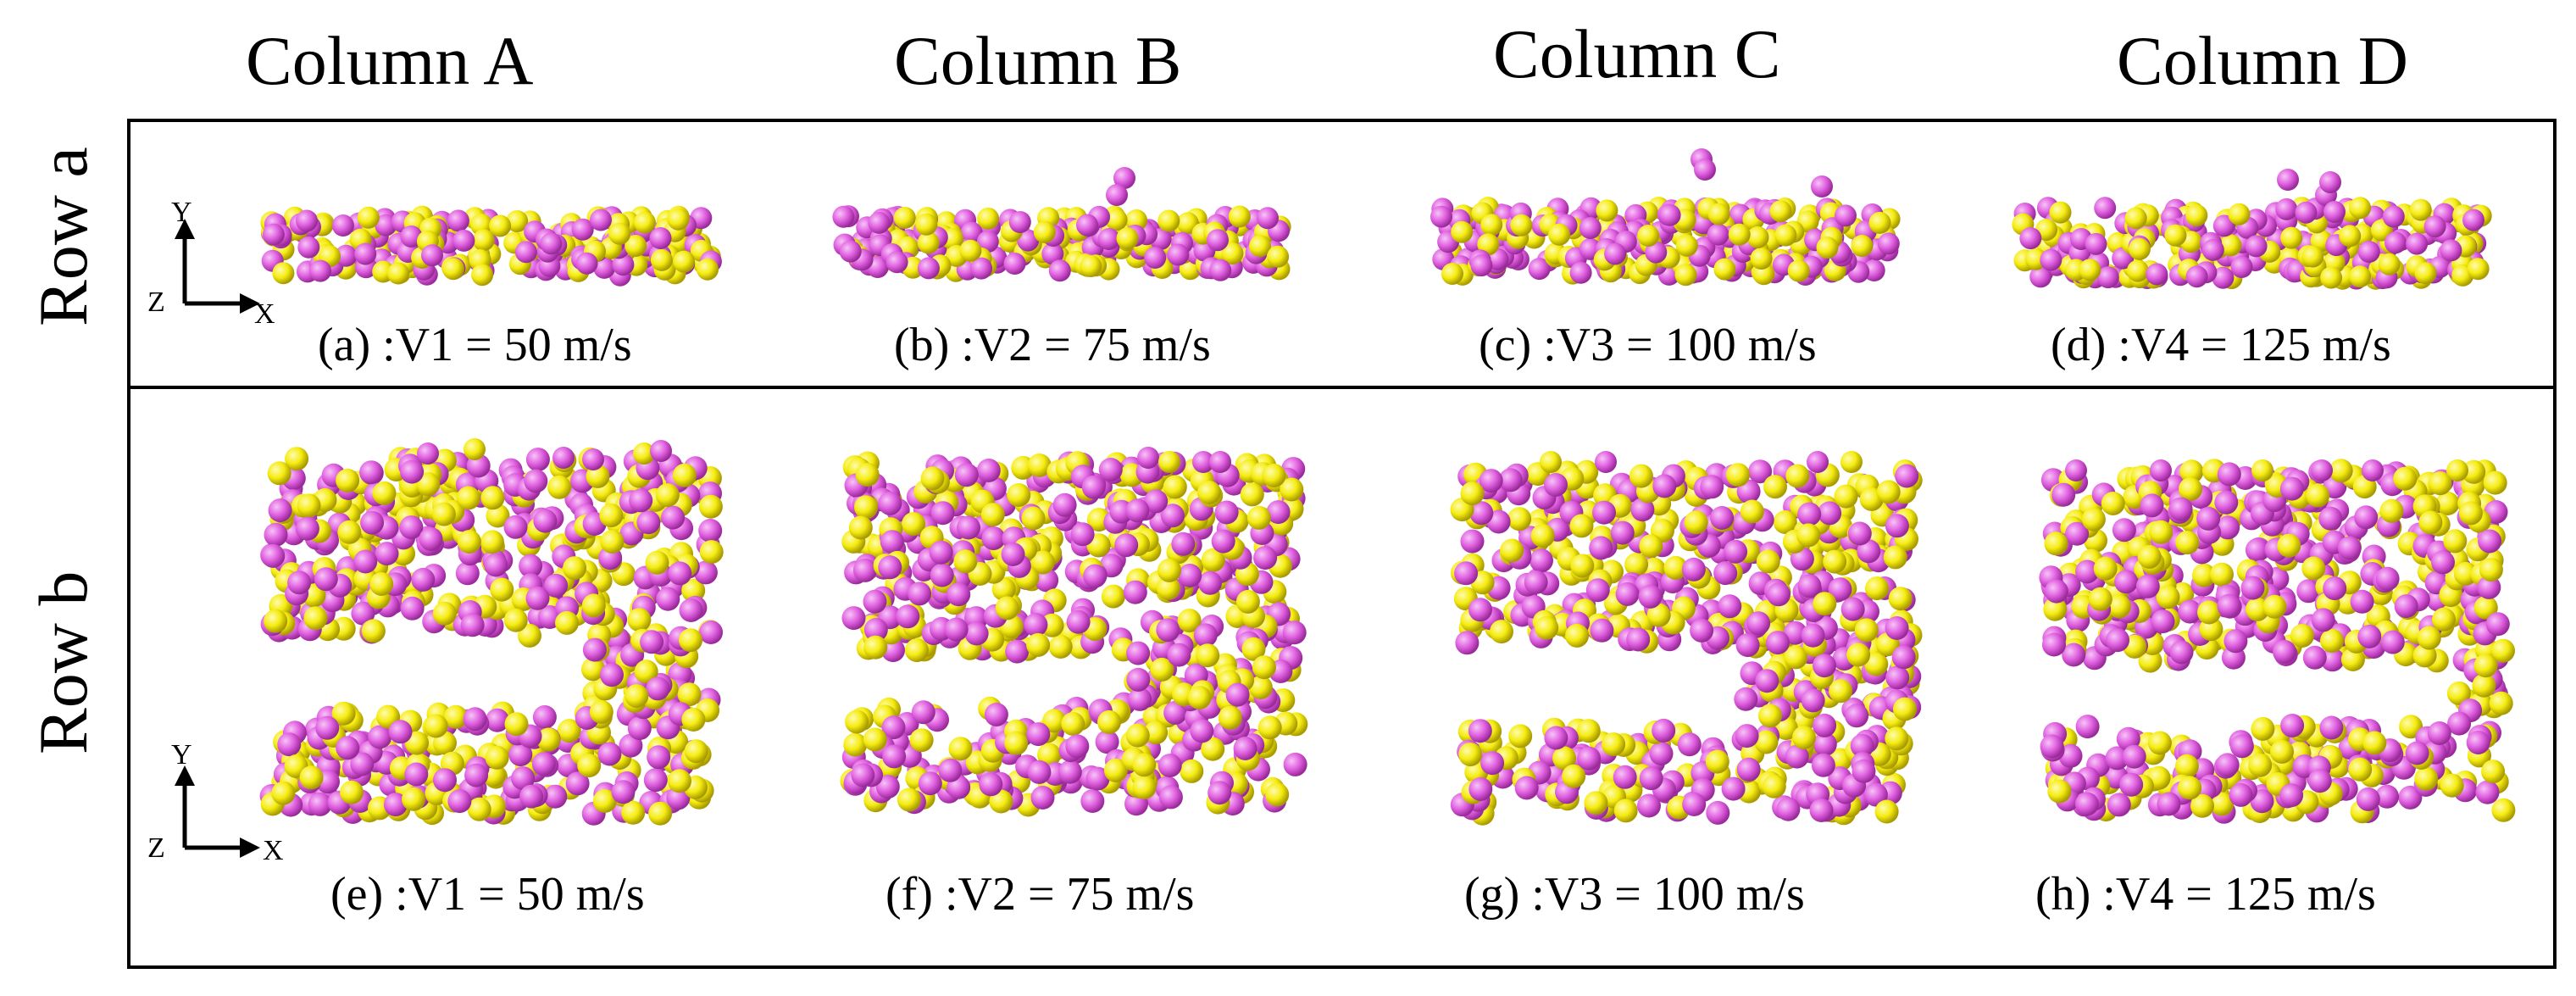  What do you see at coordinates (181, 212) in the screenshot?
I see `axis-label-y-row-a: Y` at bounding box center [181, 212].